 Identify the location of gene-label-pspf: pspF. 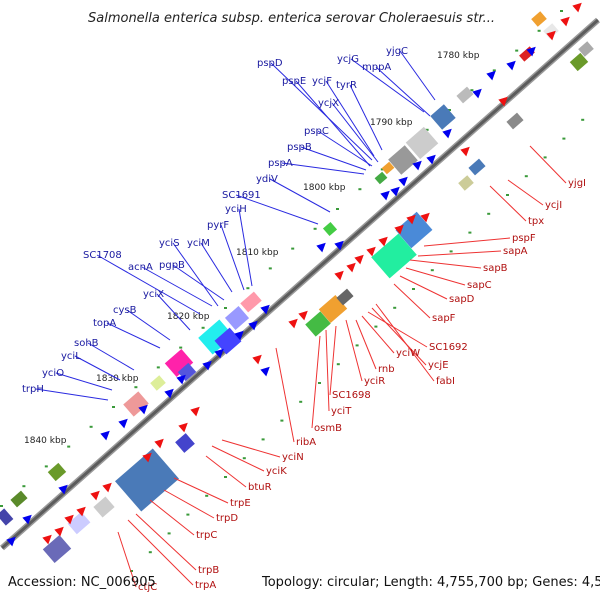
(524, 238).